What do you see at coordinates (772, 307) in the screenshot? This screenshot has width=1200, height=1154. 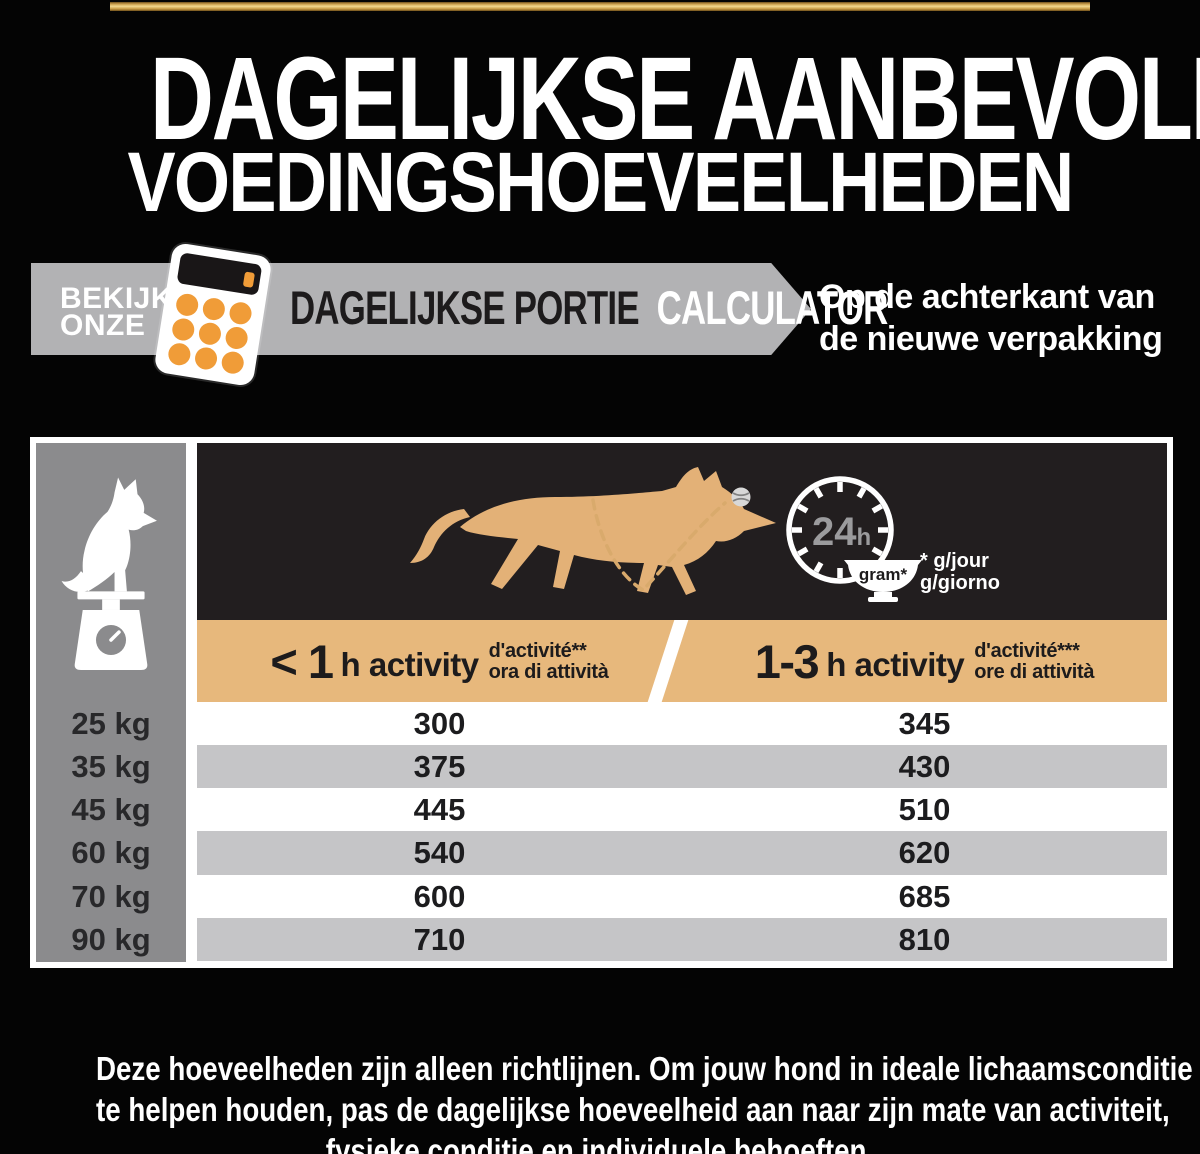 I see `banner-title-light: CALCULATOR` at bounding box center [772, 307].